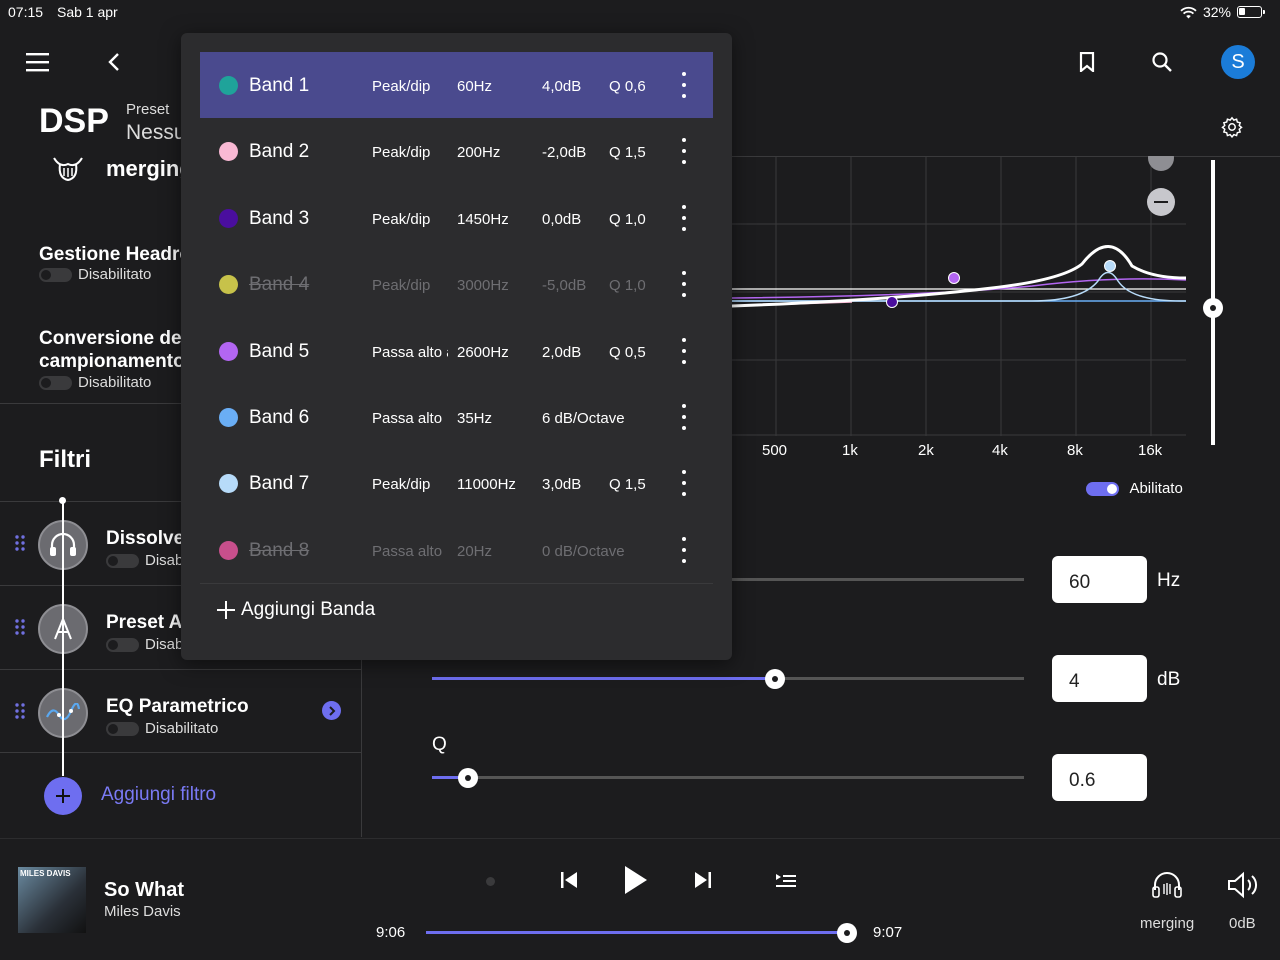 Image resolution: width=1280 pixels, height=960 pixels. What do you see at coordinates (180, 403) in the screenshot?
I see `divider` at bounding box center [180, 403].